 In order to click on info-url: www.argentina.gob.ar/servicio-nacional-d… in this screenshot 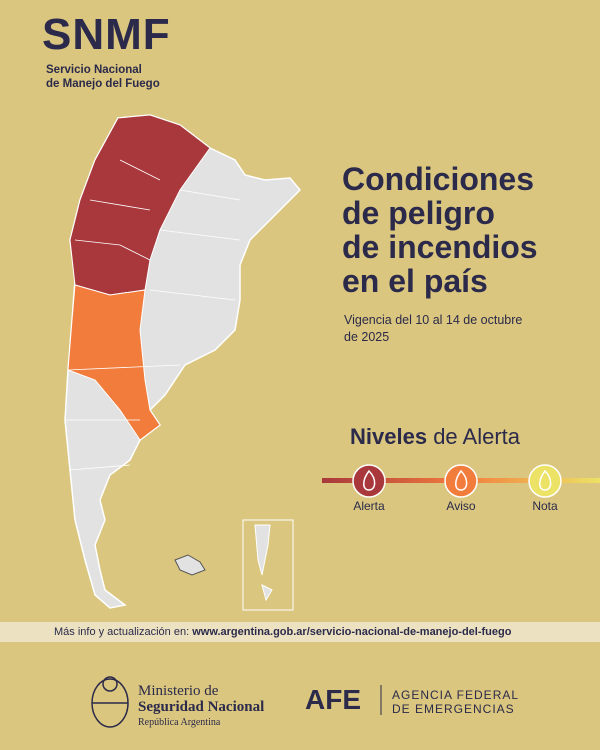, I will do `click(352, 632)`.